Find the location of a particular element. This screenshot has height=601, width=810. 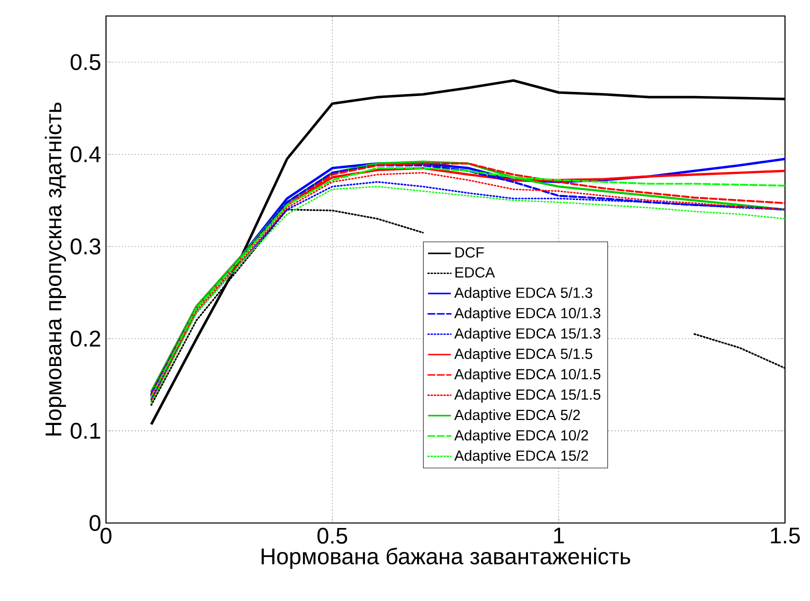

y-tick-label: 0.4 is located at coordinates (85, 154).